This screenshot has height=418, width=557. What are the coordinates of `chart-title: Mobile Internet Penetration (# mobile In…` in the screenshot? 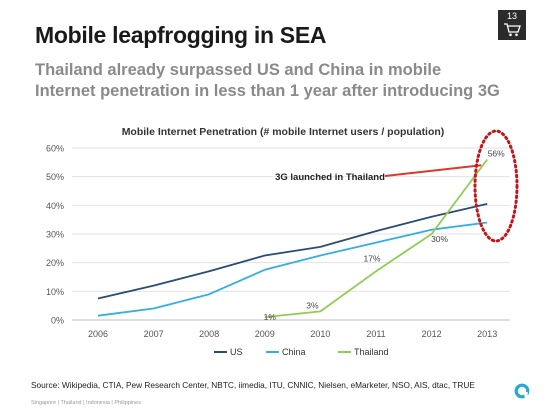 It's located at (283, 132).